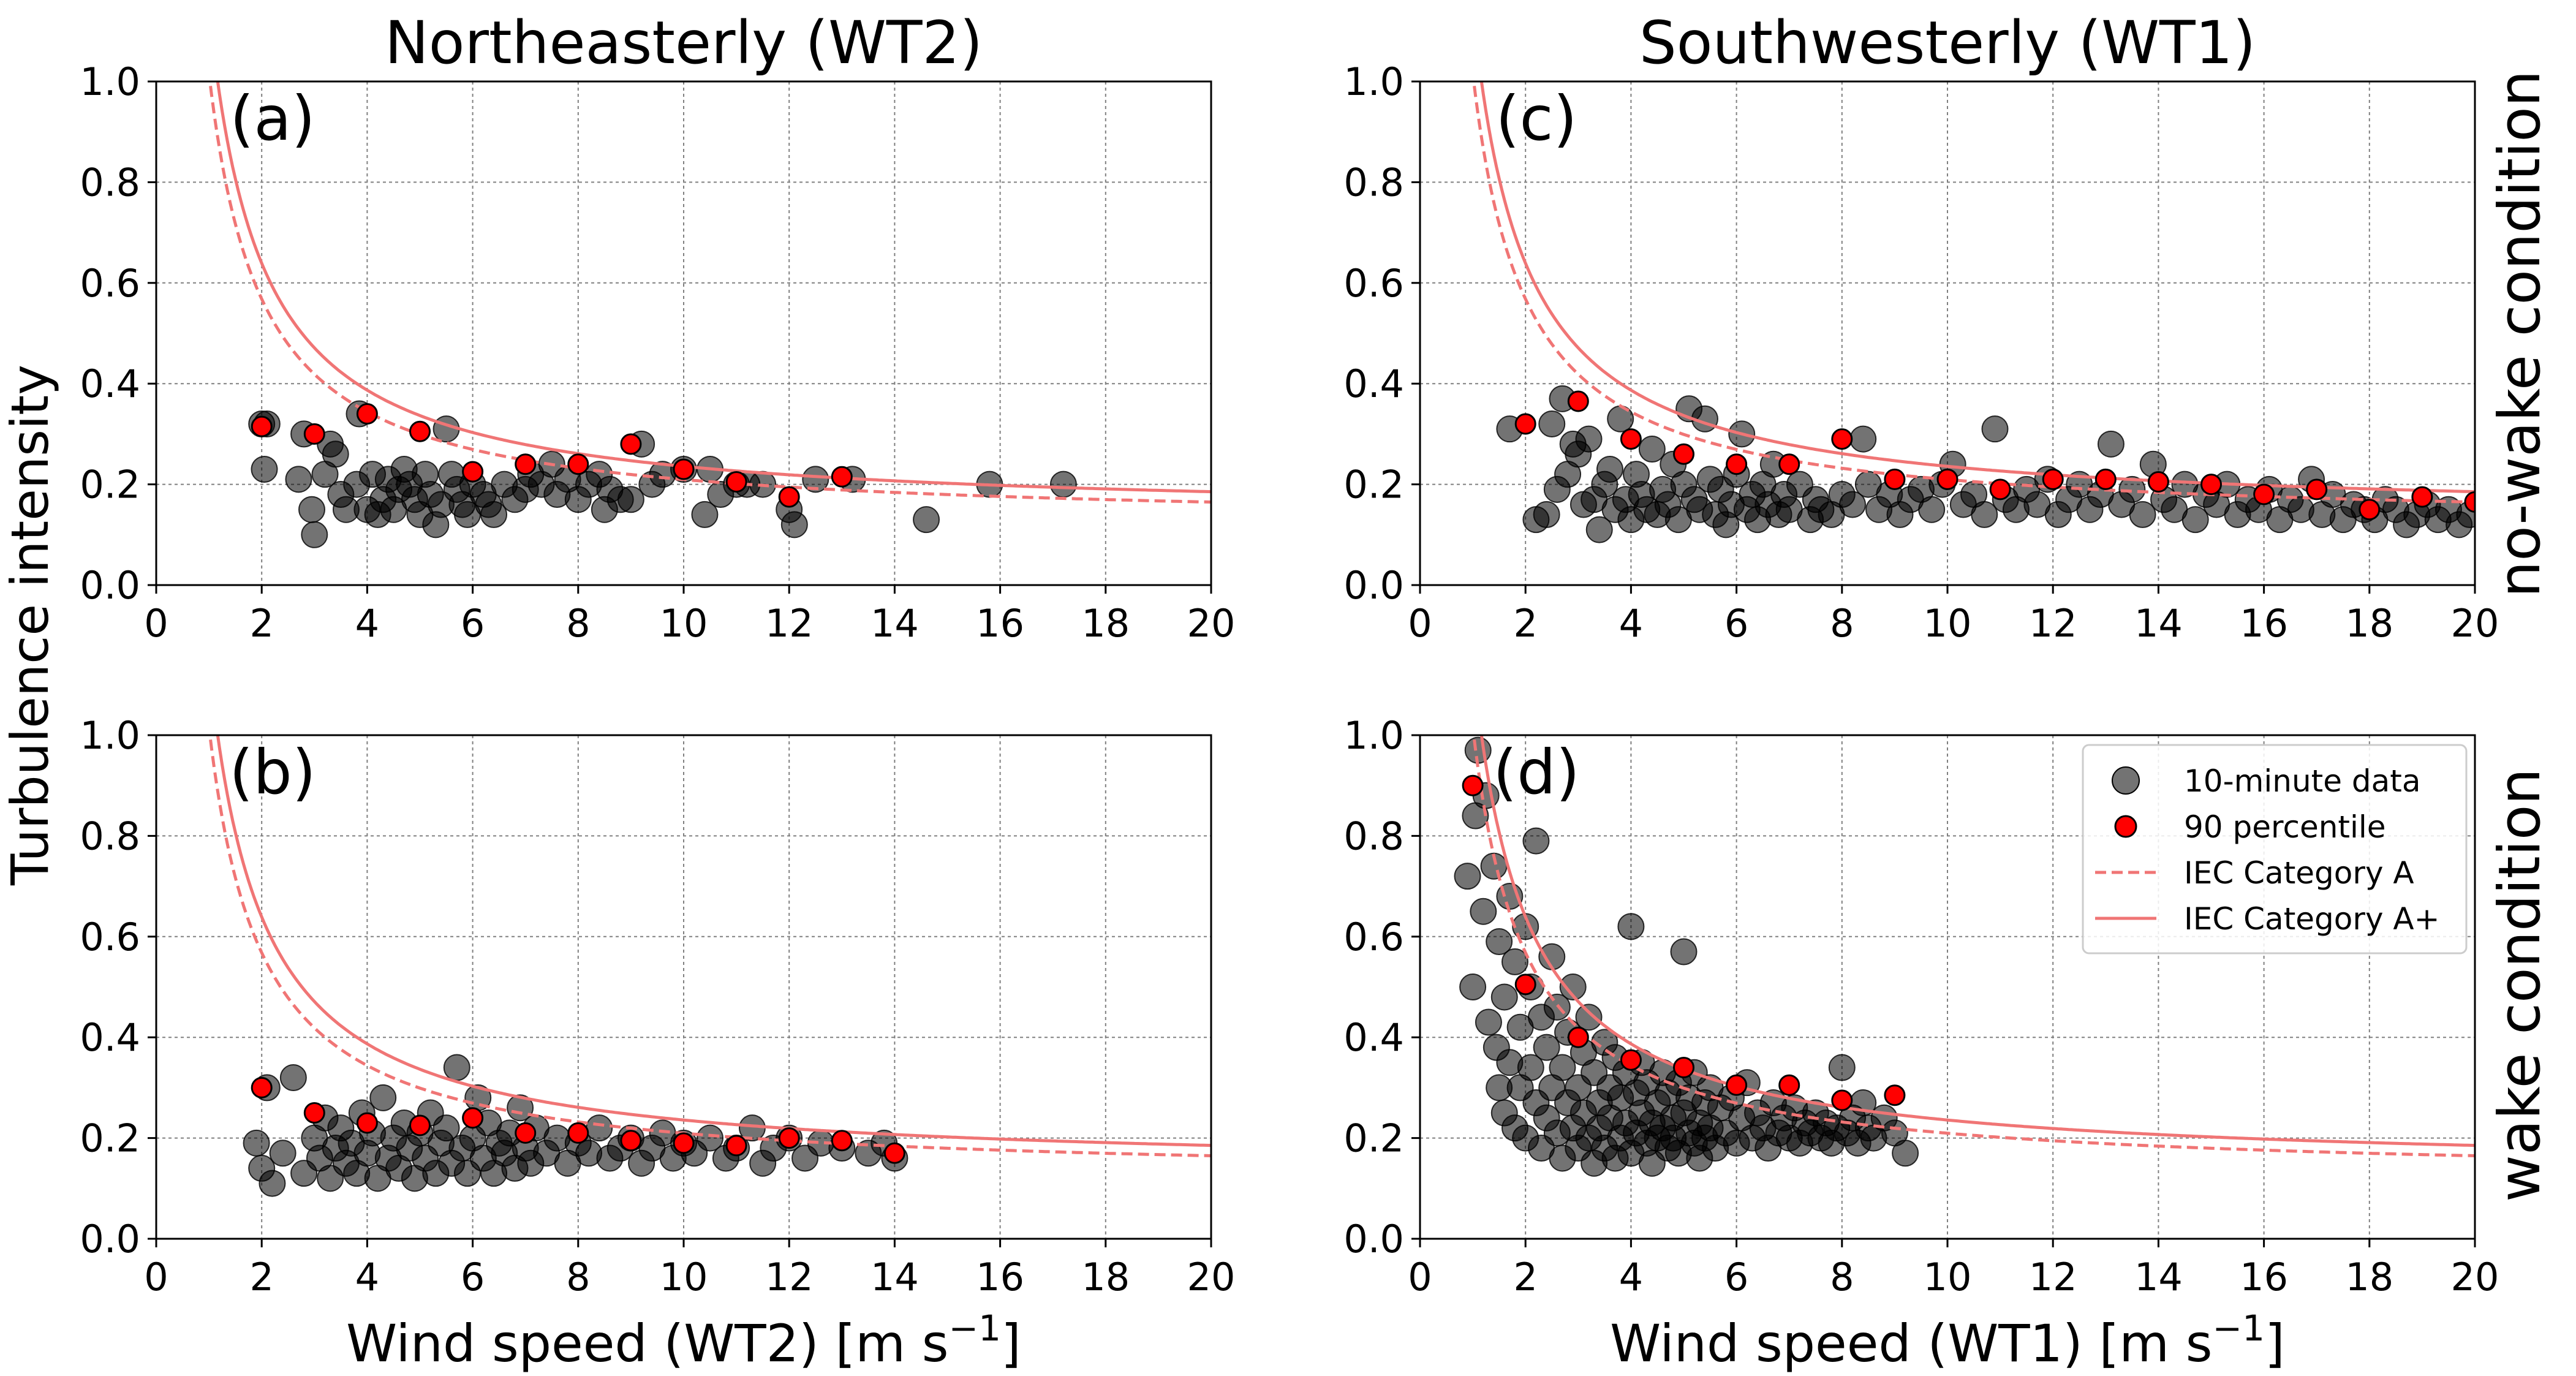 This screenshot has height=1376, width=2576. Describe the element at coordinates (975, 1328) in the screenshot. I see `x-axis-label-exponent: −1` at that location.